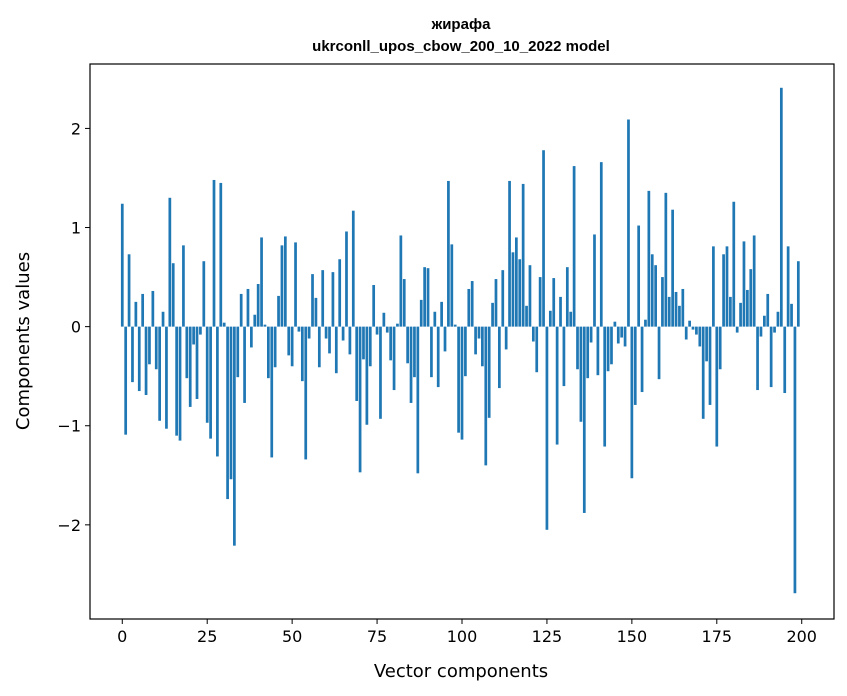  I want to click on chart-subtitle: ukrconll_upos_cbow_200_10_2022 model, so click(461, 46).